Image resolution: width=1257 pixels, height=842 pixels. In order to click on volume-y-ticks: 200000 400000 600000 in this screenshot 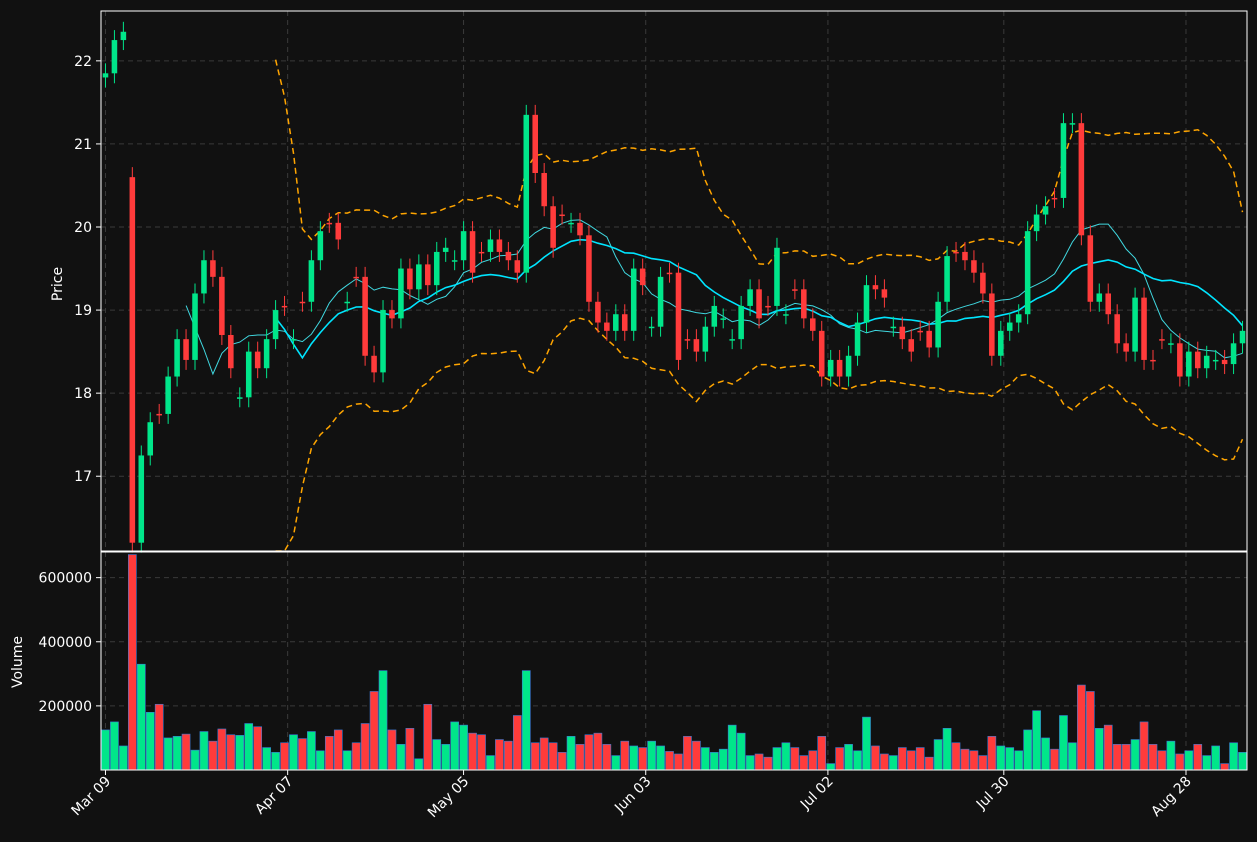, I will do `click(70, 643)`.